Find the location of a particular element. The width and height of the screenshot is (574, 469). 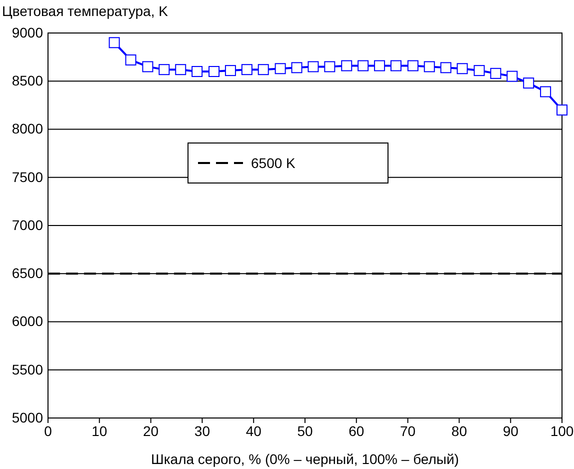

y-tick-label: 8500 is located at coordinates (28, 80).